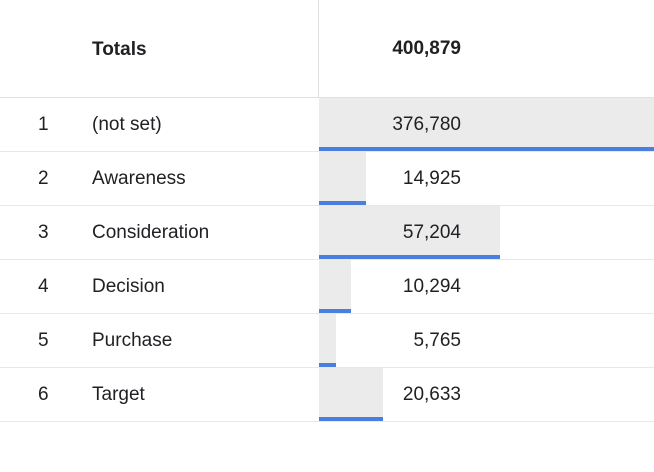 This screenshot has height=472, width=654. What do you see at coordinates (151, 232) in the screenshot?
I see `row-label: Consideration` at bounding box center [151, 232].